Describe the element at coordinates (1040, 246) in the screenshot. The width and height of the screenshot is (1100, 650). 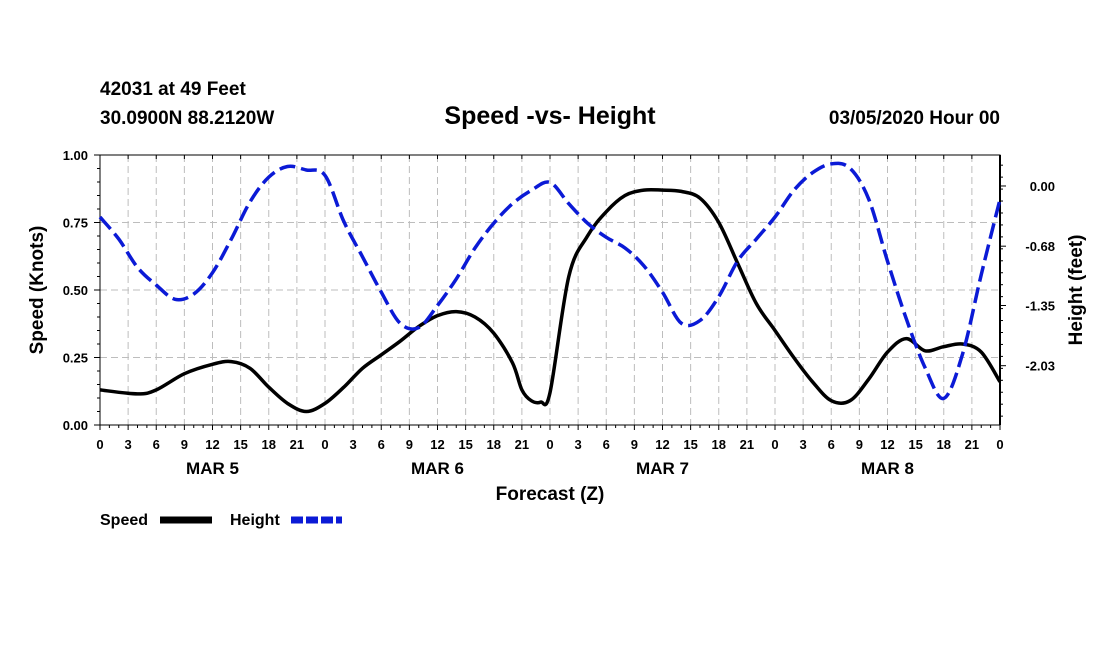
I see `y2-tick-label: -0.68` at that location.